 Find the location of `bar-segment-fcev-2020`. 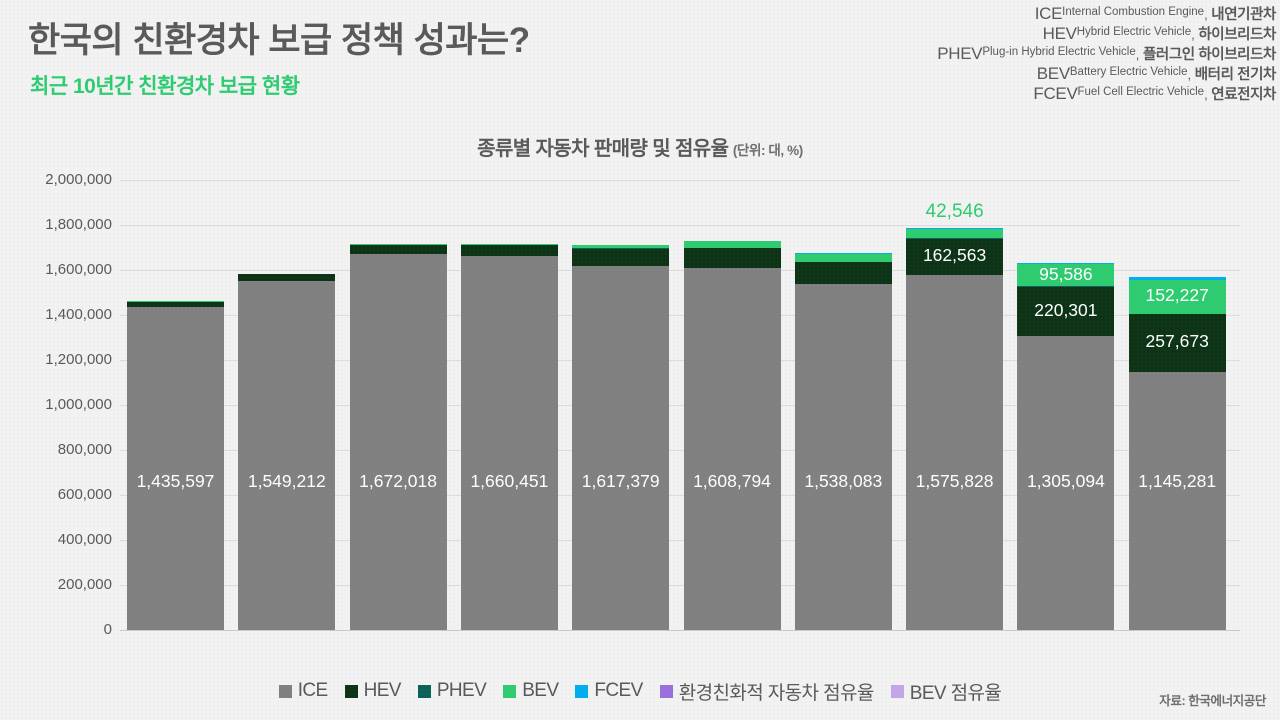

bar-segment-fcev-2020 is located at coordinates (955, 228).